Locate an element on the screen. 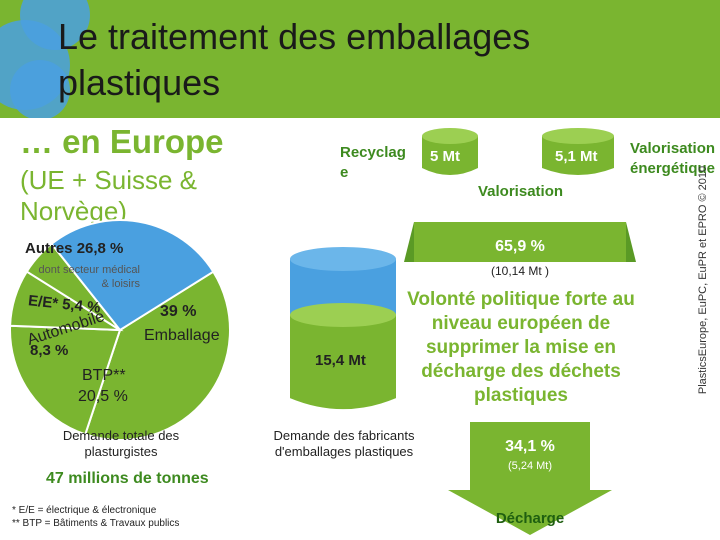 Image resolution: width=720 pixels, height=540 pixels. valorisation-bar is located at coordinates (520, 242).